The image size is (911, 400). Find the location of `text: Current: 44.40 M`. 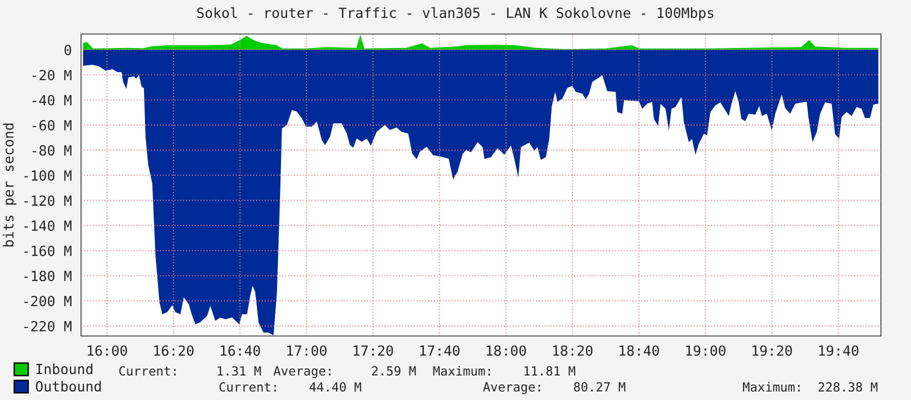

text: Current: 44.40 M is located at coordinates (290, 387).